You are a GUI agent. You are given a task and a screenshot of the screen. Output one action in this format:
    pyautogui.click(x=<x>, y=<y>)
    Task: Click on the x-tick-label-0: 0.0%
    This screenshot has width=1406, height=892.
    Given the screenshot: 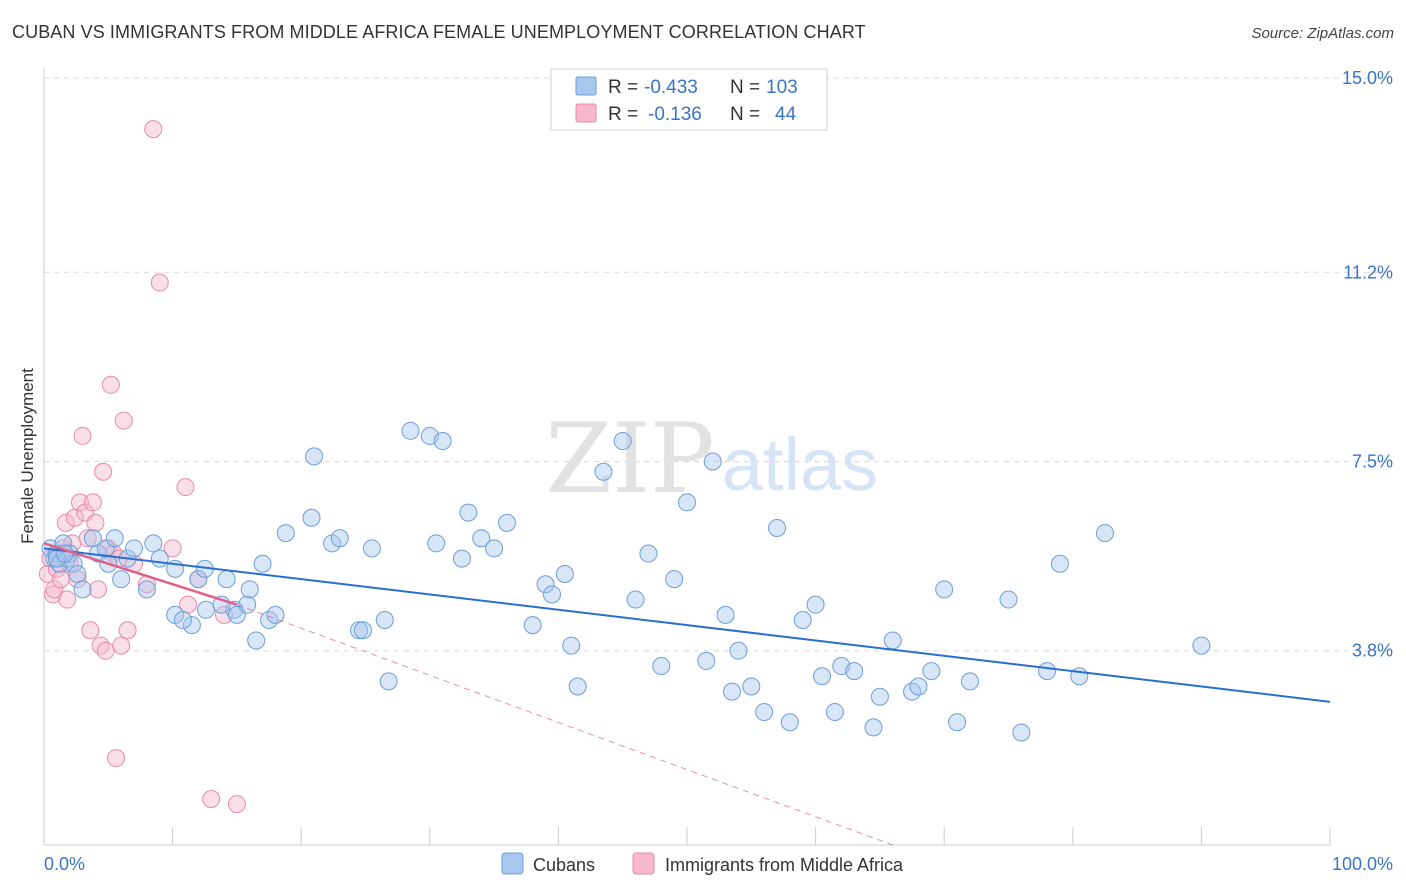 What is the action you would take?
    pyautogui.click(x=64, y=864)
    